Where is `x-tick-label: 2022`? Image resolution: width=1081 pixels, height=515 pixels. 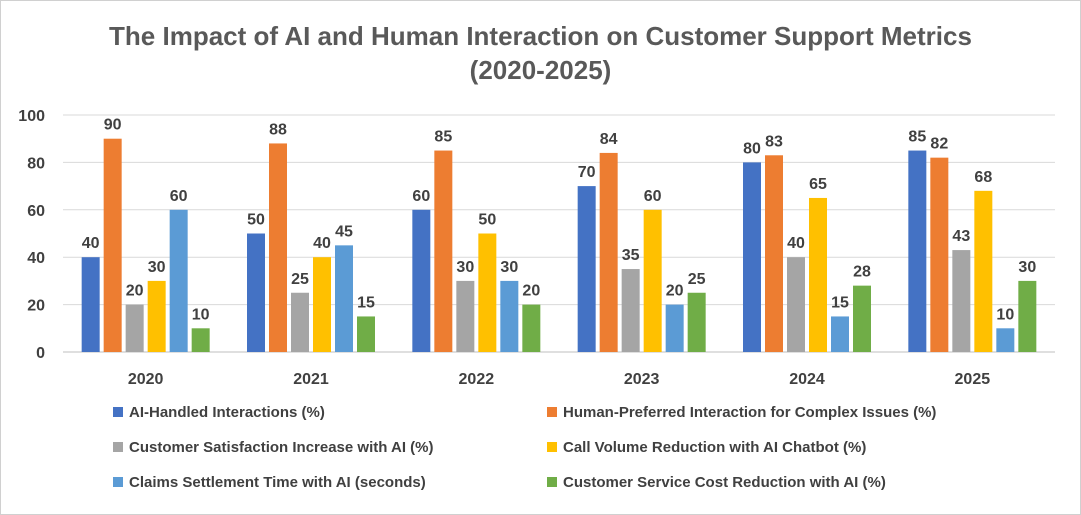
x-tick-label: 2022 is located at coordinates (477, 379).